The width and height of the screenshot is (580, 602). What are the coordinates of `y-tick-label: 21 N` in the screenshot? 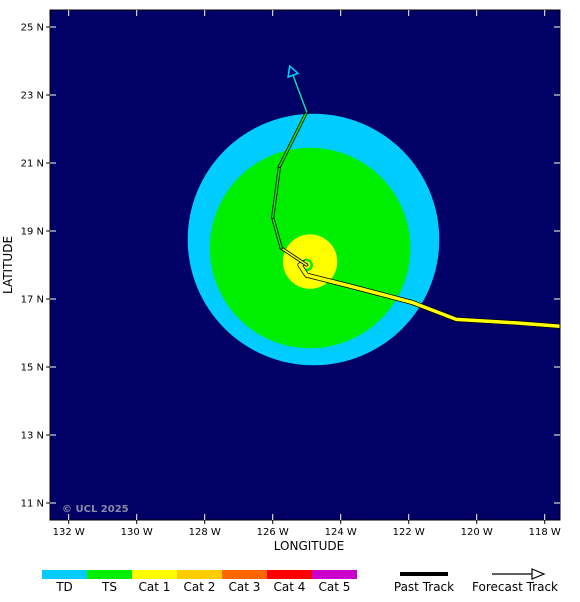 It's located at (32, 164).